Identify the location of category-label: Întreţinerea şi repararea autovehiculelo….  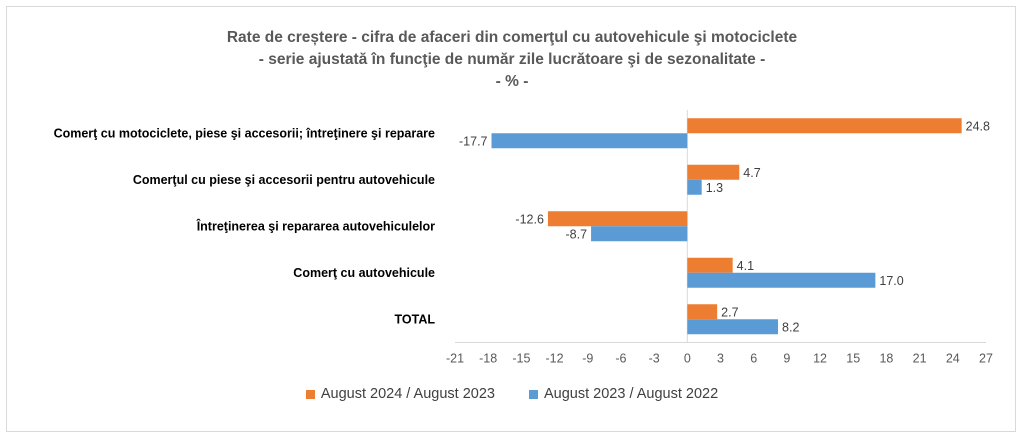
(315, 225).